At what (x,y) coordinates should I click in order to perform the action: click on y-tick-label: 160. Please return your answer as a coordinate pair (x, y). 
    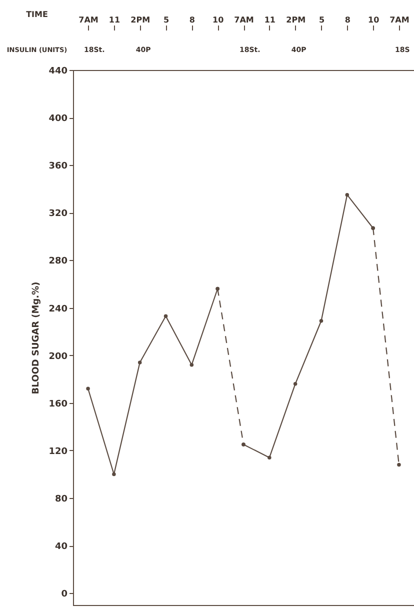
    Looking at the image, I should click on (58, 404).